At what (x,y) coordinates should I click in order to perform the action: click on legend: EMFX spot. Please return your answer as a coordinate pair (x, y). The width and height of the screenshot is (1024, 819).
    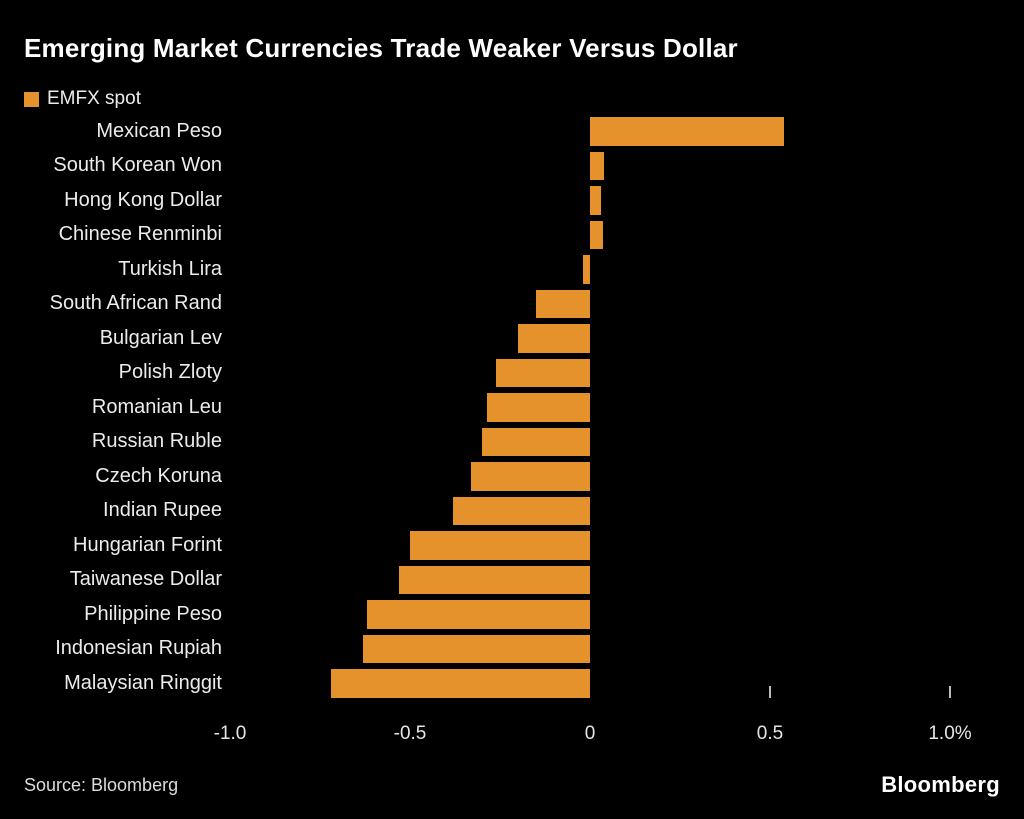
    Looking at the image, I should click on (82, 99).